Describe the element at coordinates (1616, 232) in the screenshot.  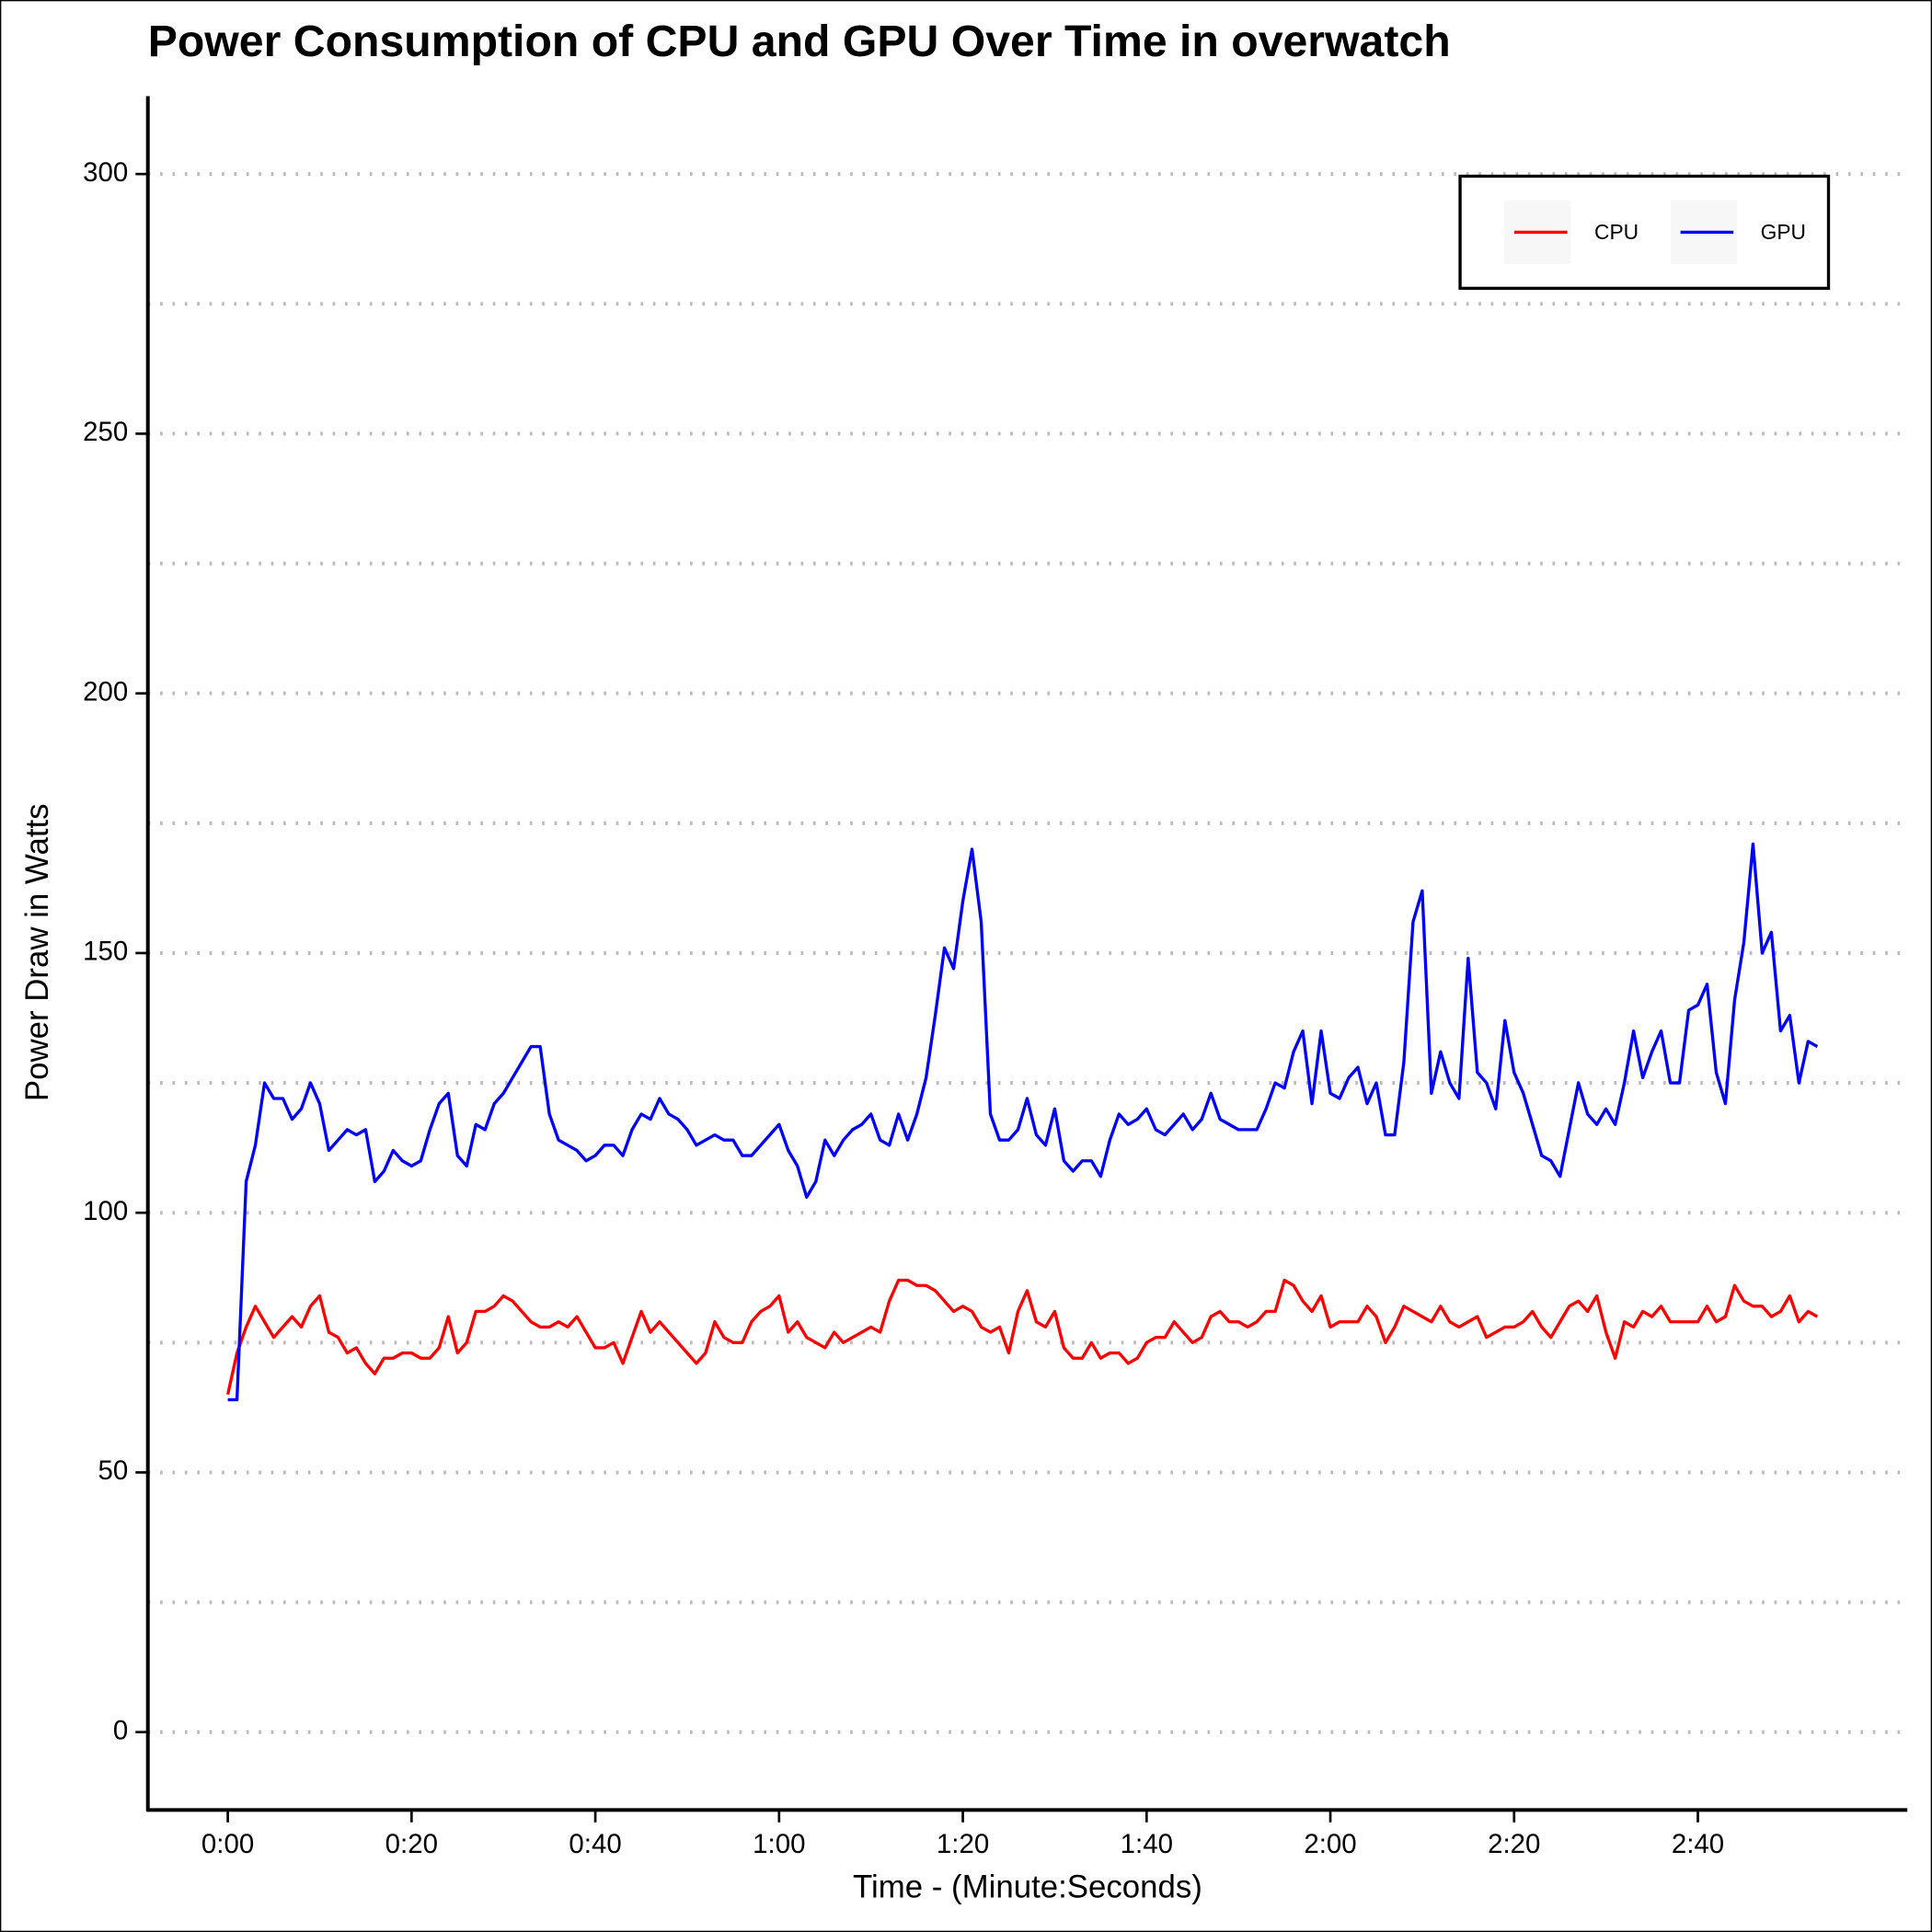
I see `legend-label: CPU` at that location.